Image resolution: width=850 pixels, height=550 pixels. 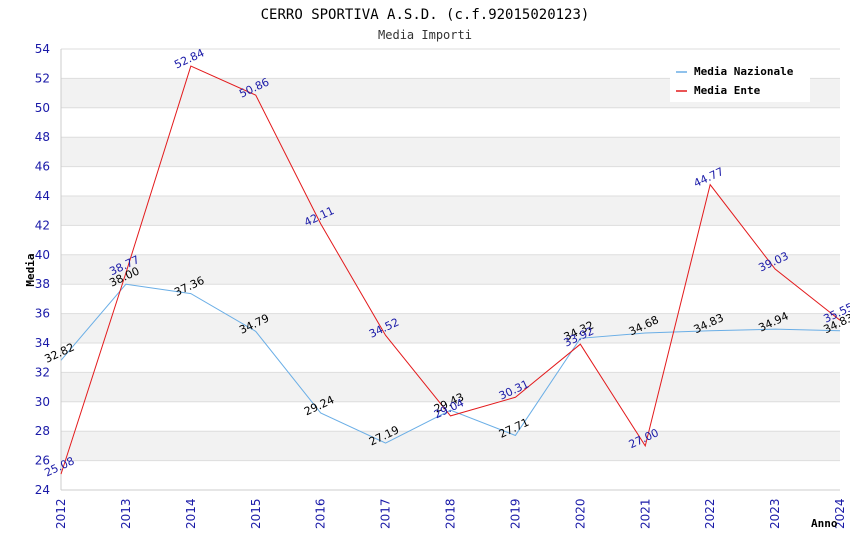 I want to click on y-tick-label: 34, so click(x=42, y=343).